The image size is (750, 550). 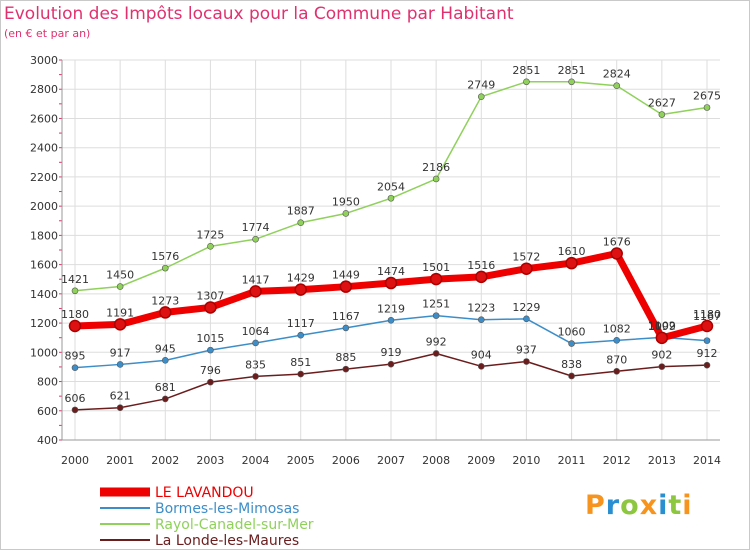 I want to click on data-label-la-londe-les-maures: 992, so click(x=436, y=341).